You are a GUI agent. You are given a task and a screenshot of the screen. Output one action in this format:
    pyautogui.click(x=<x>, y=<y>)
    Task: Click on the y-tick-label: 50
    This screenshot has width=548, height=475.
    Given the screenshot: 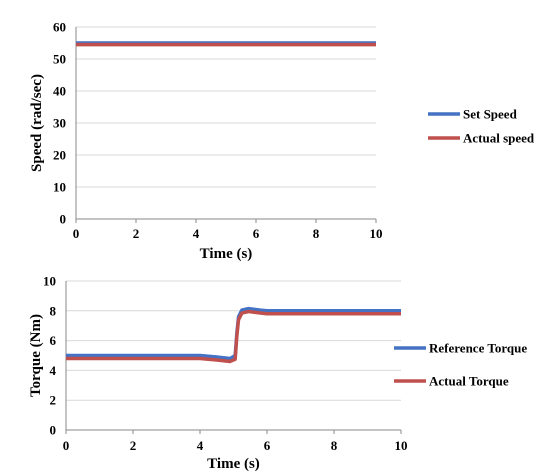 What is the action you would take?
    pyautogui.click(x=59, y=59)
    